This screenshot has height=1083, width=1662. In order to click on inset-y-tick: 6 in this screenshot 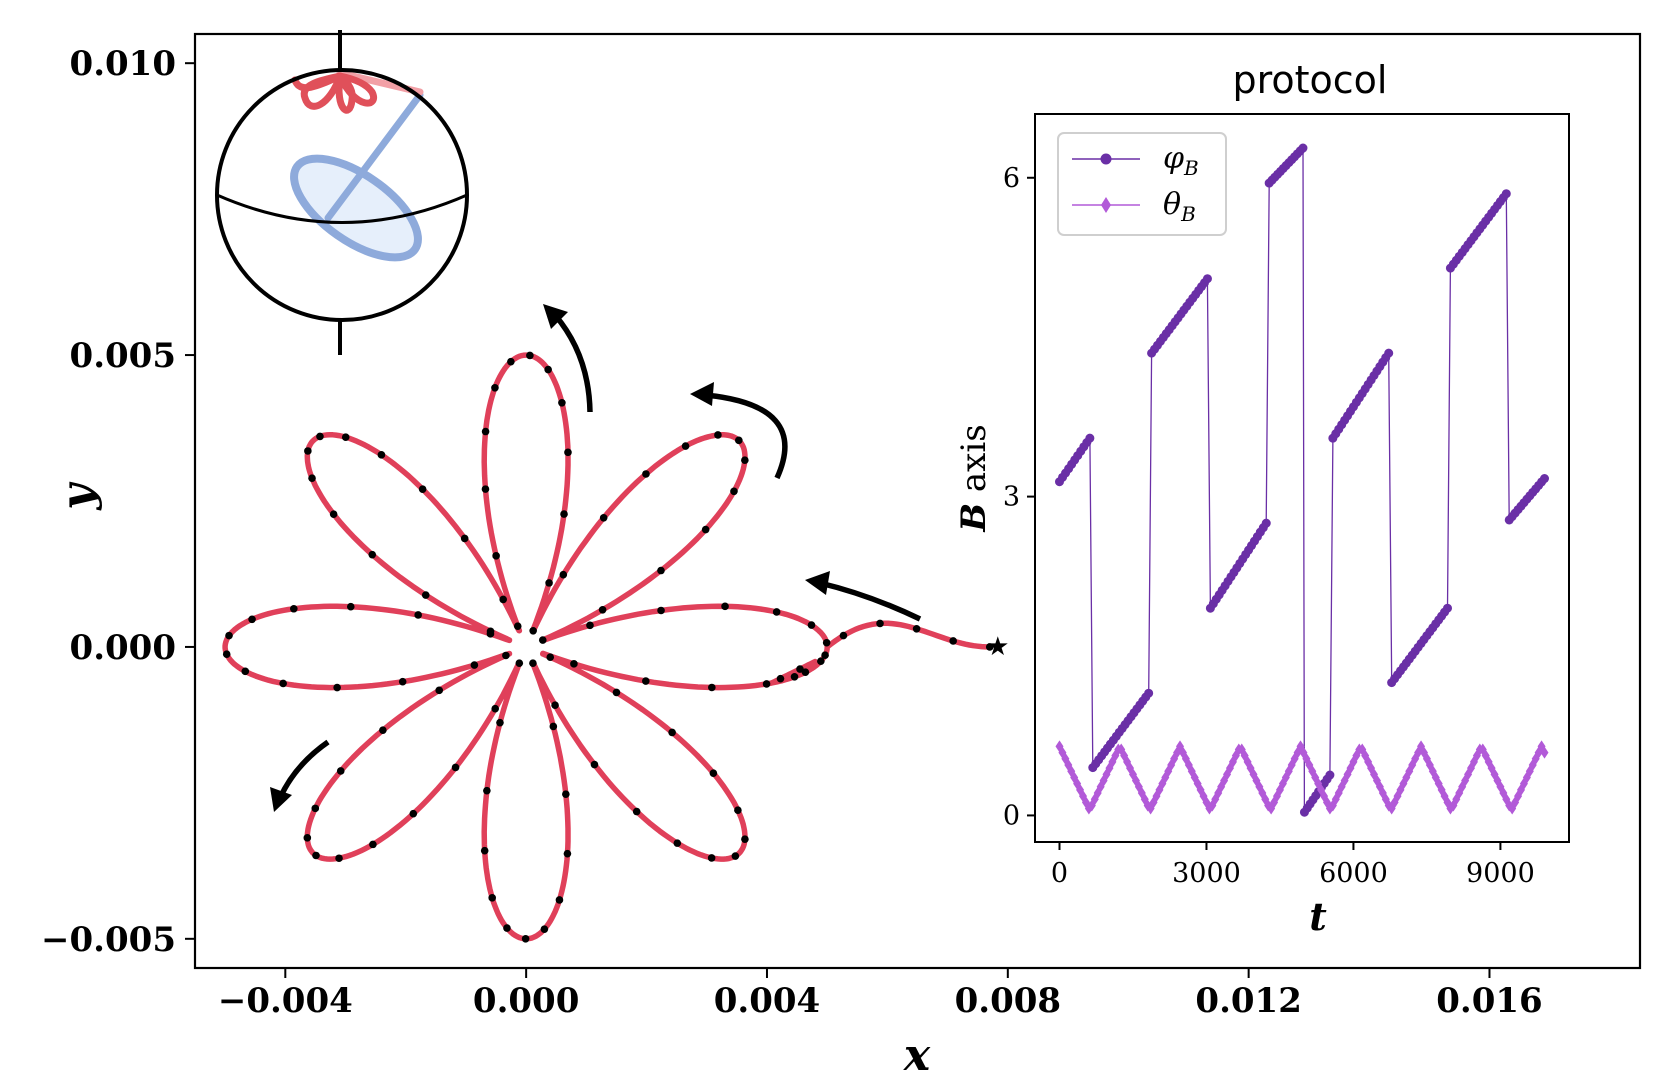, I will do `click(1019, 178)`.